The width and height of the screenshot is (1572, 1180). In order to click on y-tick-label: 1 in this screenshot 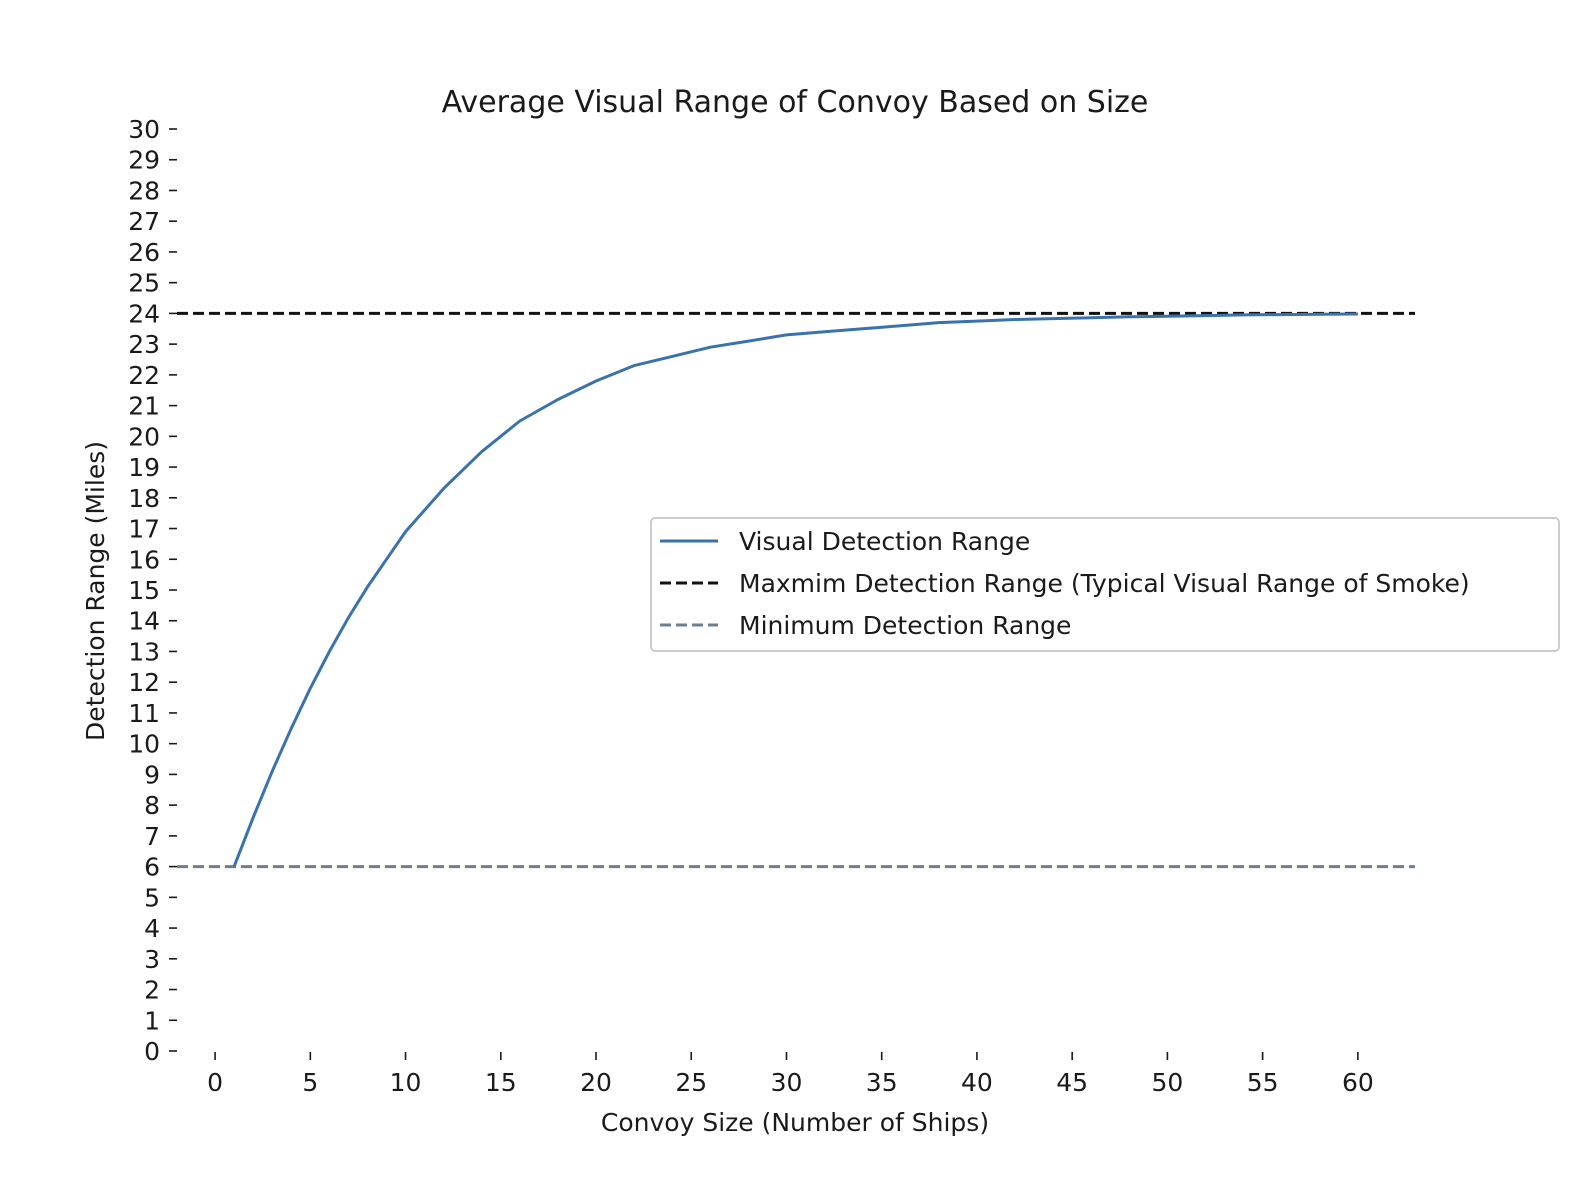, I will do `click(152, 1020)`.